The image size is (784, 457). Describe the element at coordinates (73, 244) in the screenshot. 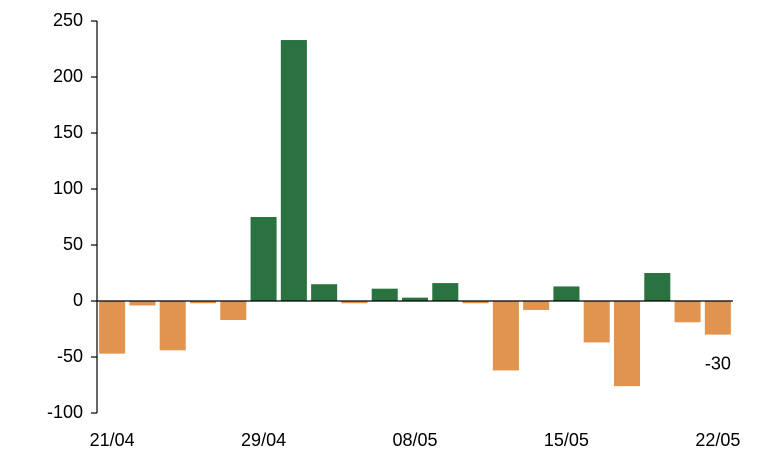

I see `y-tick-label: 50` at that location.